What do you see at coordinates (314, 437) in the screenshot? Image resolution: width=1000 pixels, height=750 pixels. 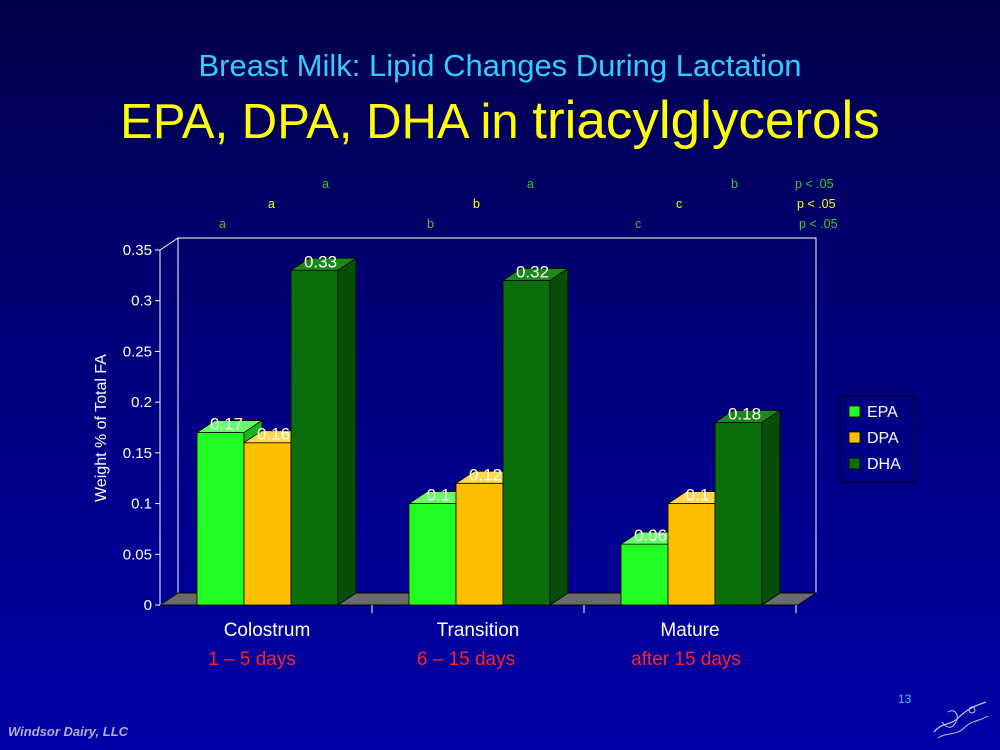 I see `bar-dha-colostrum` at bounding box center [314, 437].